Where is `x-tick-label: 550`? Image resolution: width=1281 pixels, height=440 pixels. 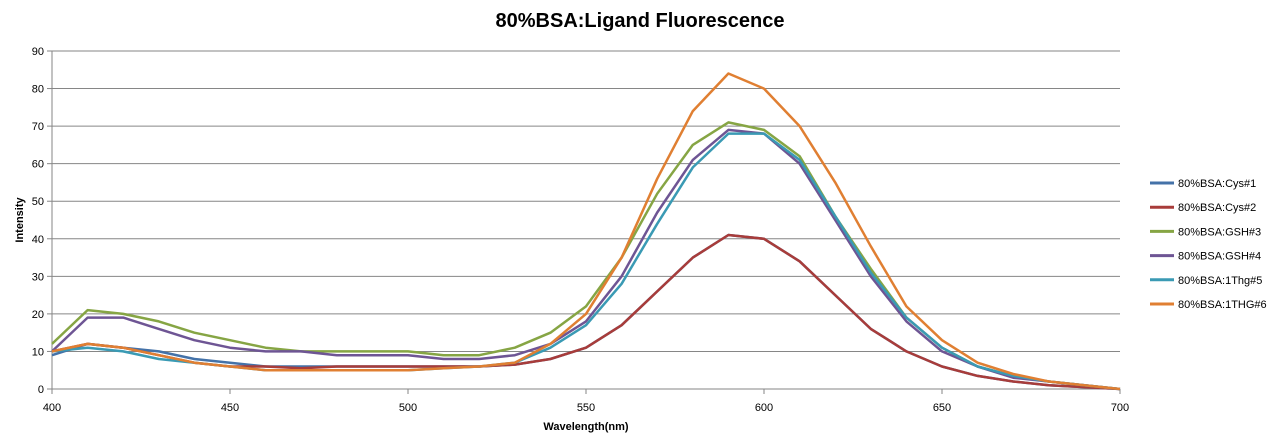 x-tick-label: 550 is located at coordinates (586, 408).